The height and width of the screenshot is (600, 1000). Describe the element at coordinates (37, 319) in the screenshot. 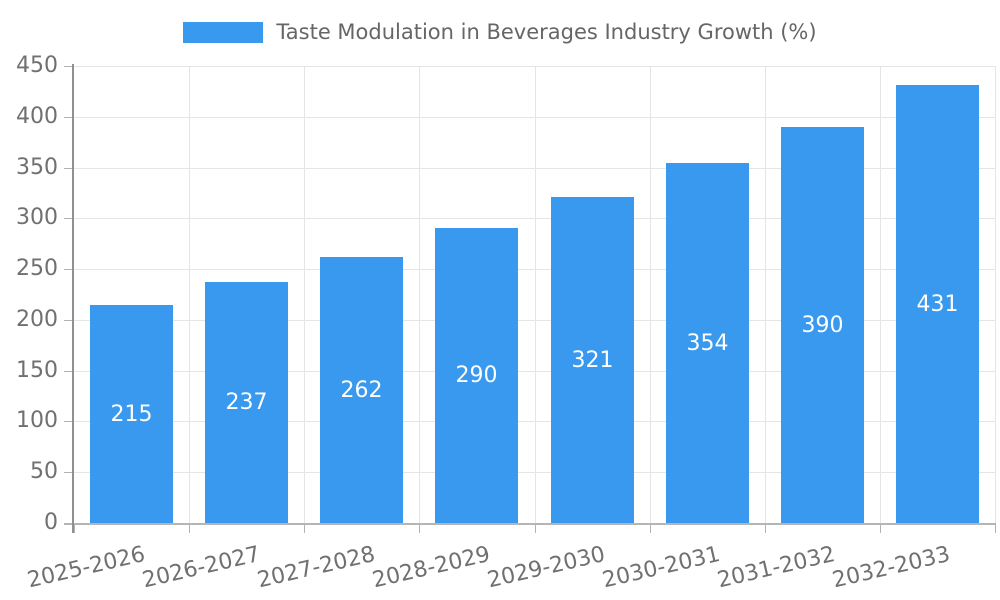

I see `y-tick-label: 200` at that location.